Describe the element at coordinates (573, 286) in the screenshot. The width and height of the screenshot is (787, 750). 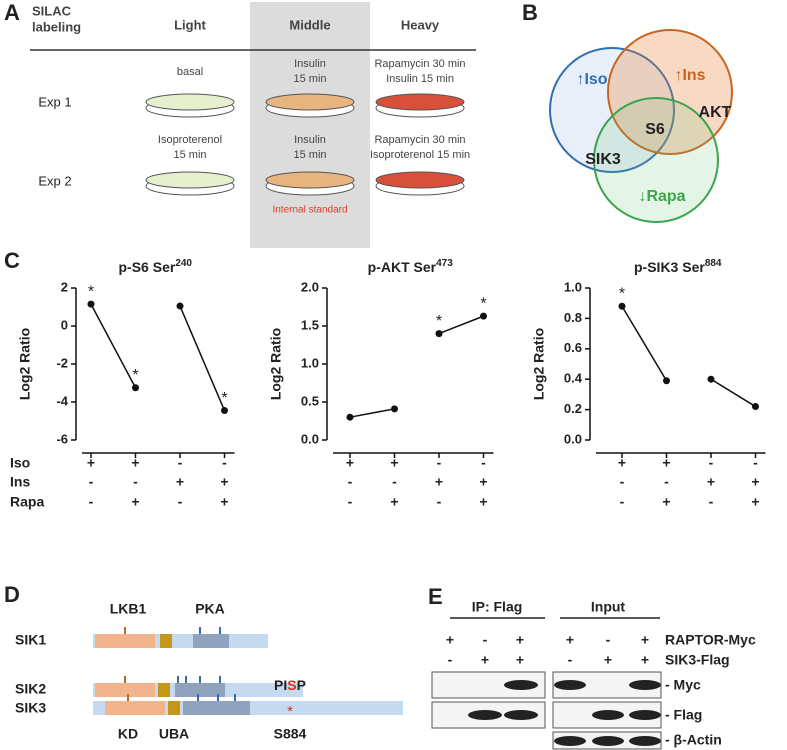
I see `y-tick-label: 1.0` at that location.